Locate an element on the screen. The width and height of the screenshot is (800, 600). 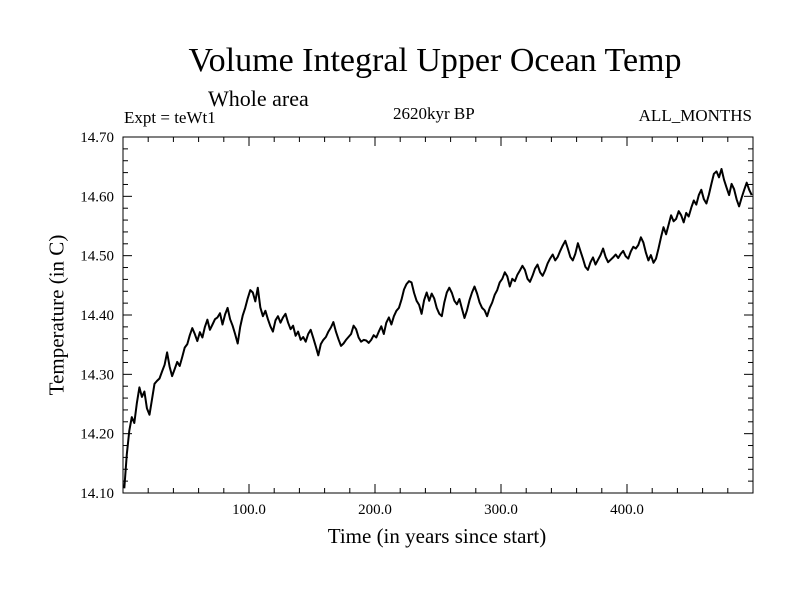
period-label: 2620kyr BP is located at coordinates (434, 113).